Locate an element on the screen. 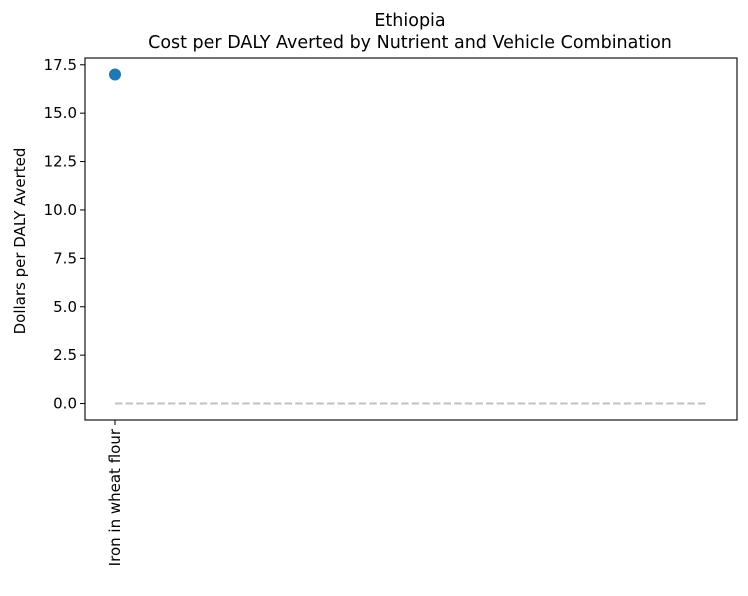 Image resolution: width=748 pixels, height=596 pixels. y-tick-label: 0.0 is located at coordinates (65, 404).